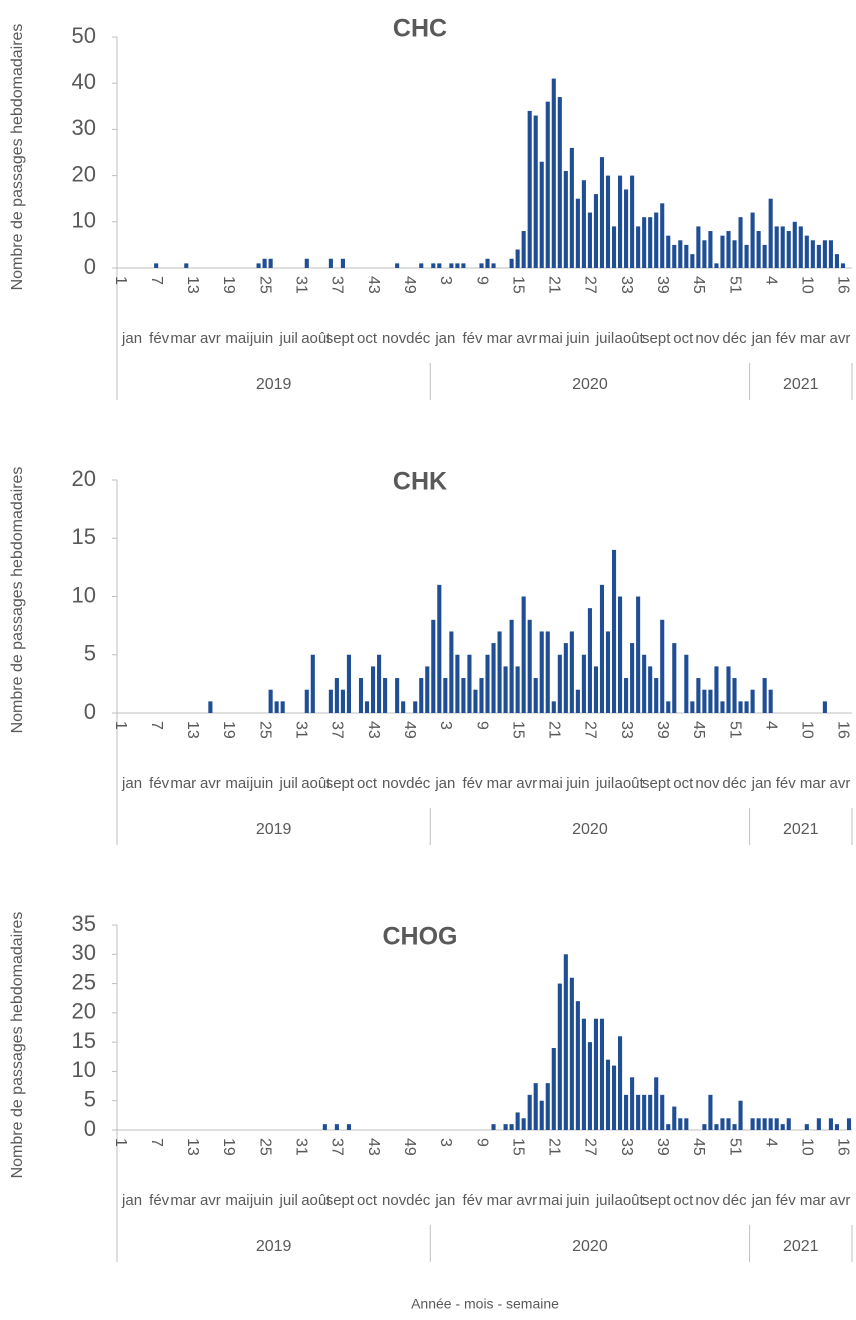 Image resolution: width=856 pixels, height=1320 pixels. I want to click on x-tick-label: 16, so click(843, 285).